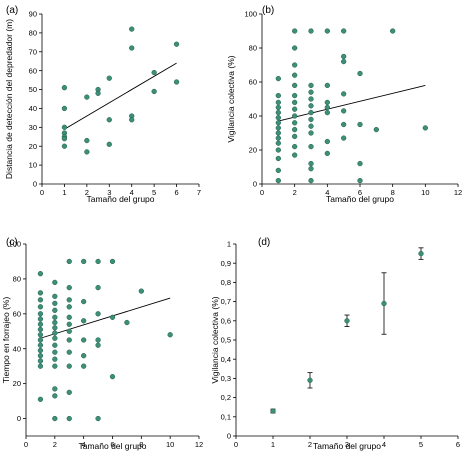  Describe the element at coordinates (253, 82) in the screenshot. I see `y-tick-label: 60` at that location.